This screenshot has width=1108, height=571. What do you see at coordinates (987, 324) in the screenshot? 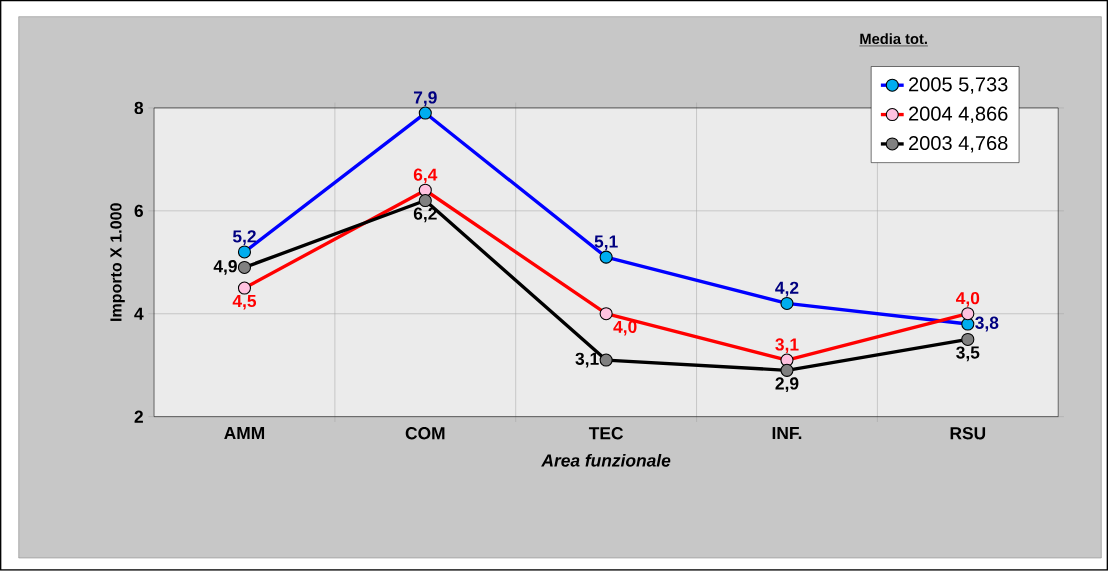
I see `data-label: 3,8` at bounding box center [987, 324].